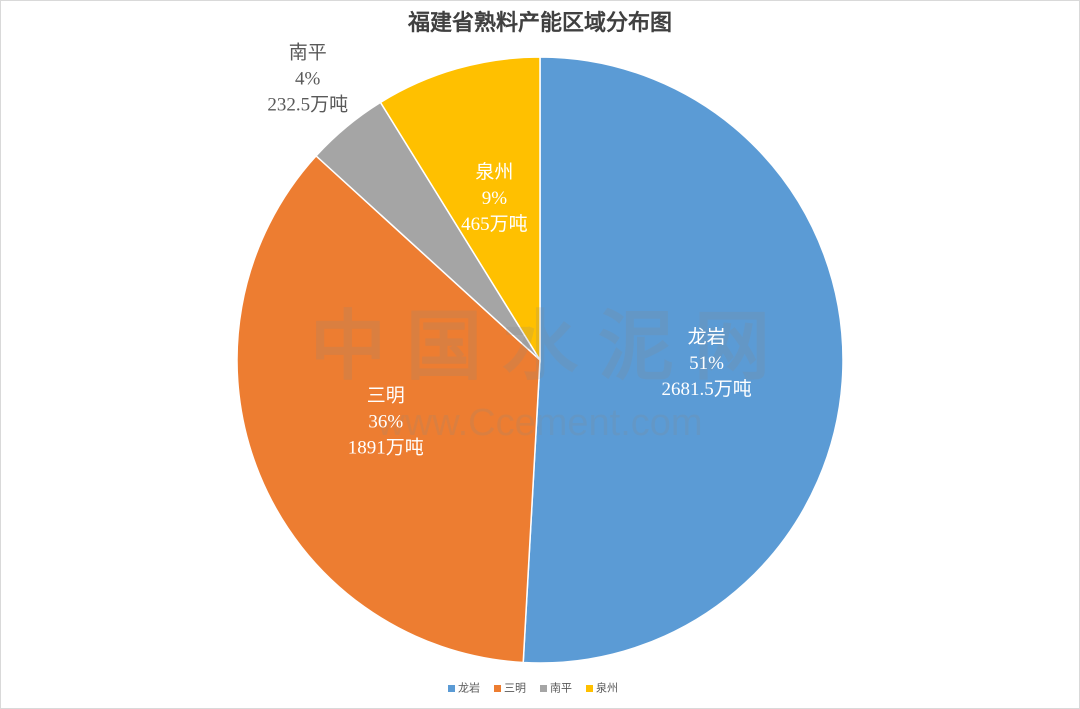 The image size is (1080, 709). What do you see at coordinates (550, 347) in the screenshot?
I see `watermark-text: 中国水泥网` at bounding box center [550, 347].